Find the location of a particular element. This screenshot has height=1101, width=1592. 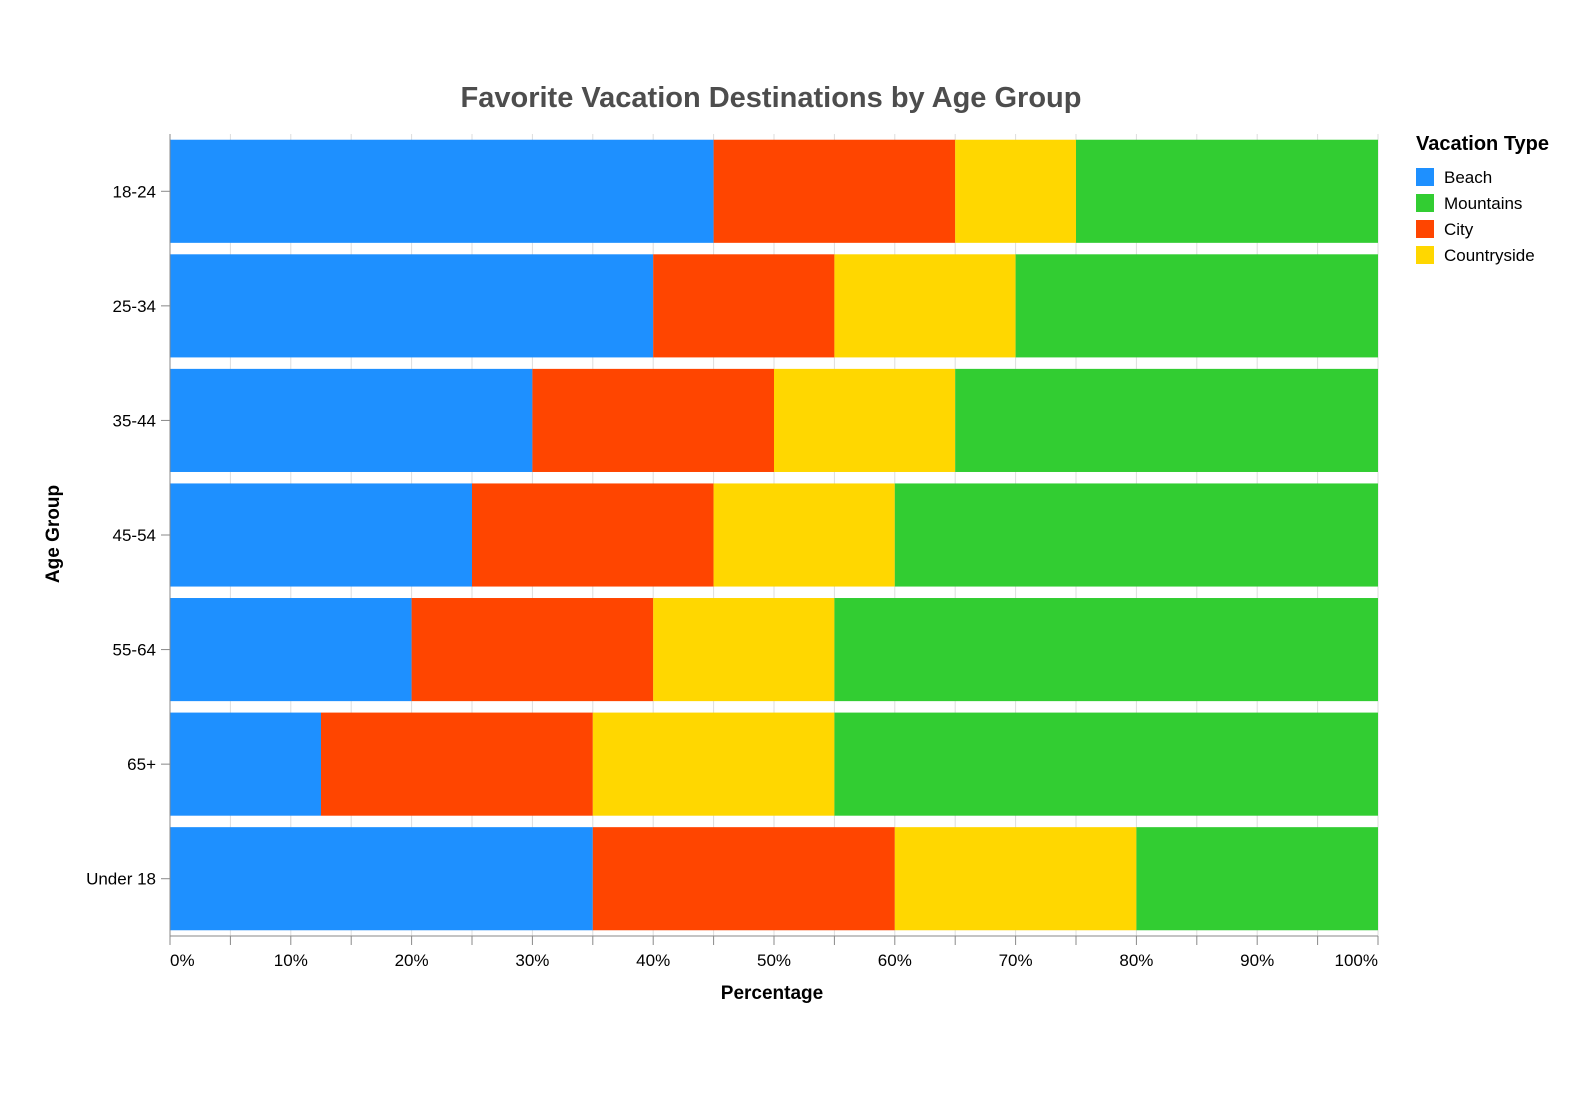

x-tick-label: 40% is located at coordinates (653, 960).